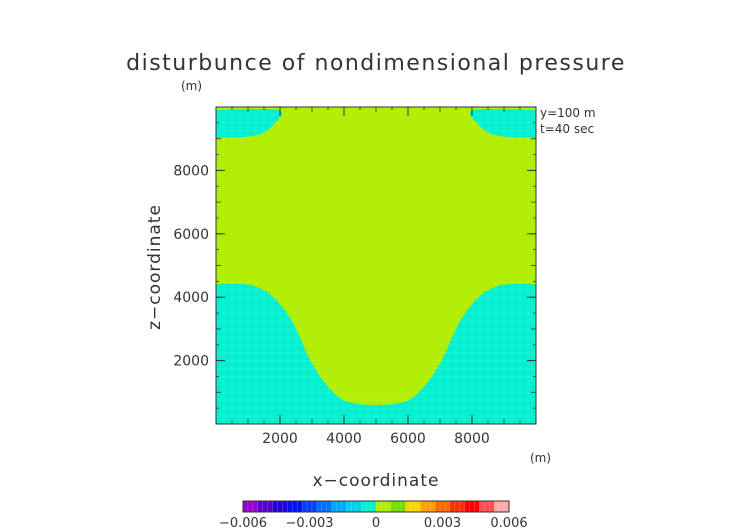 This screenshot has height=532, width=752. What do you see at coordinates (540, 458) in the screenshot?
I see `x-axis-unit: (m)` at bounding box center [540, 458].